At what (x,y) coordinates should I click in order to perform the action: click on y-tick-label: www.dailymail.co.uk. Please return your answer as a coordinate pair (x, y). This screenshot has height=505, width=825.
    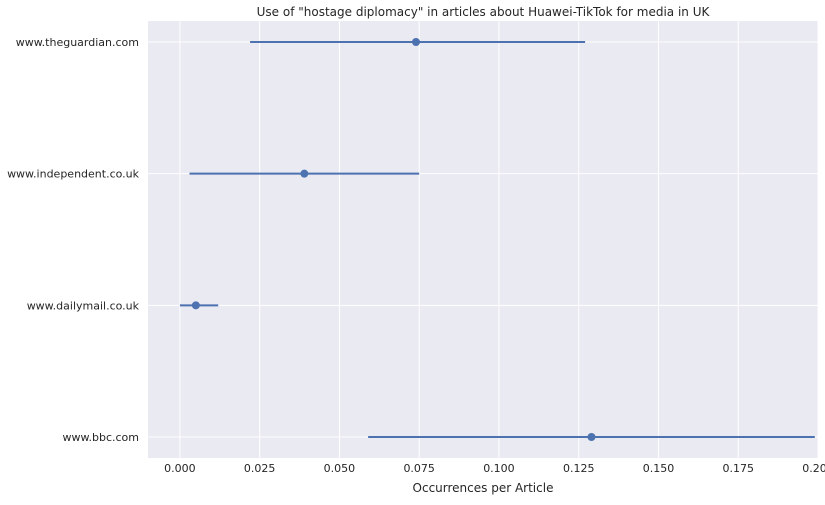
    Looking at the image, I should click on (83, 305).